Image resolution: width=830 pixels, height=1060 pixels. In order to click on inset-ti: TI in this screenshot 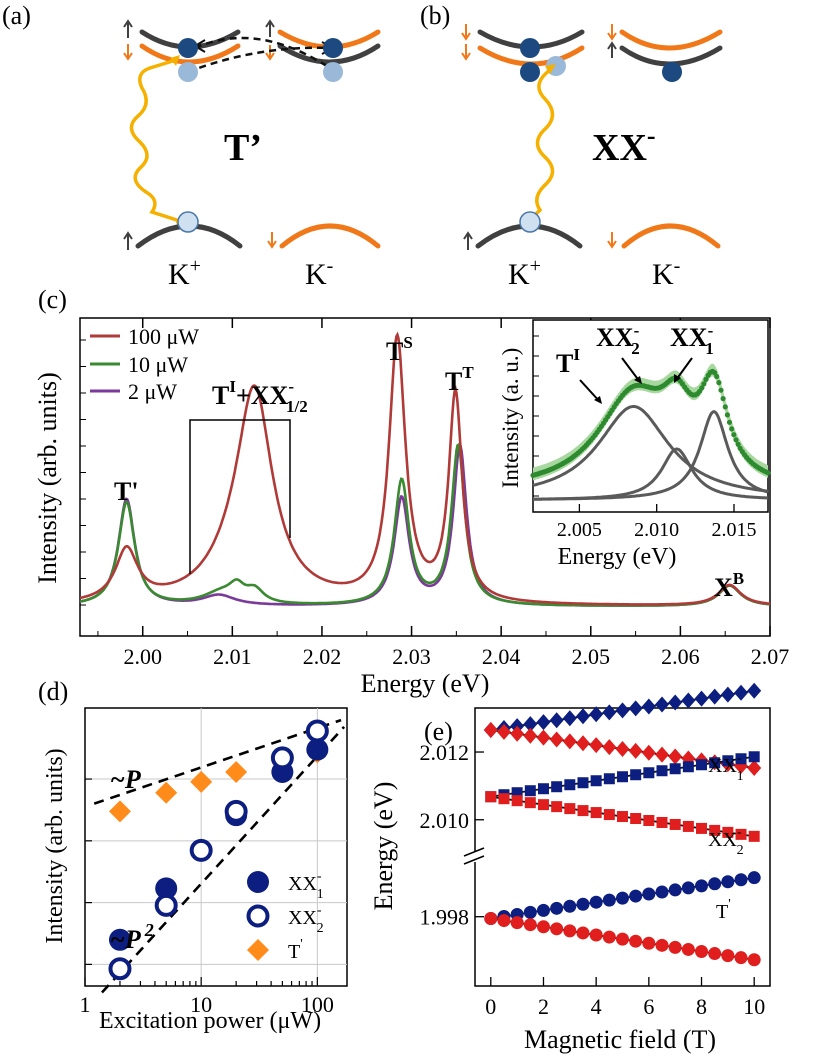, I will do `click(568, 361)`.